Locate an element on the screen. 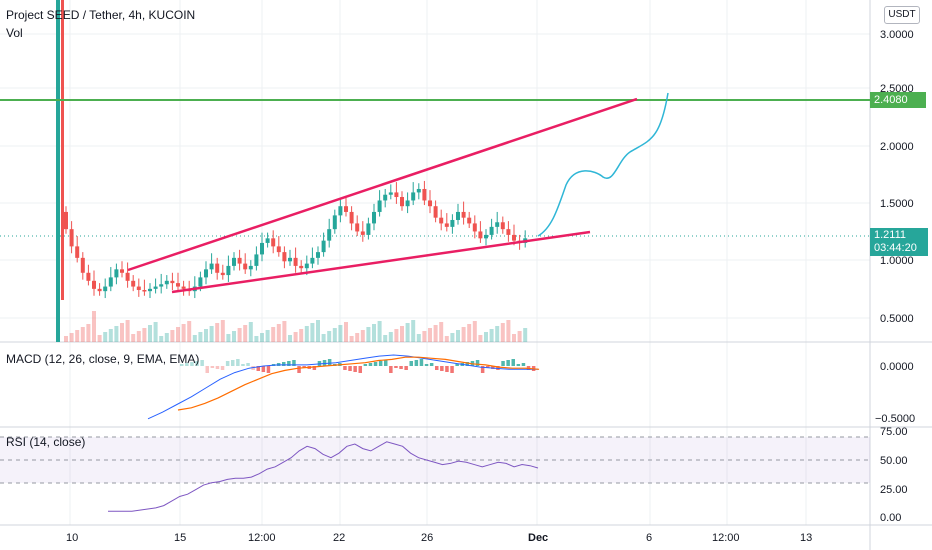  currency-badge: USDT is located at coordinates (902, 15).